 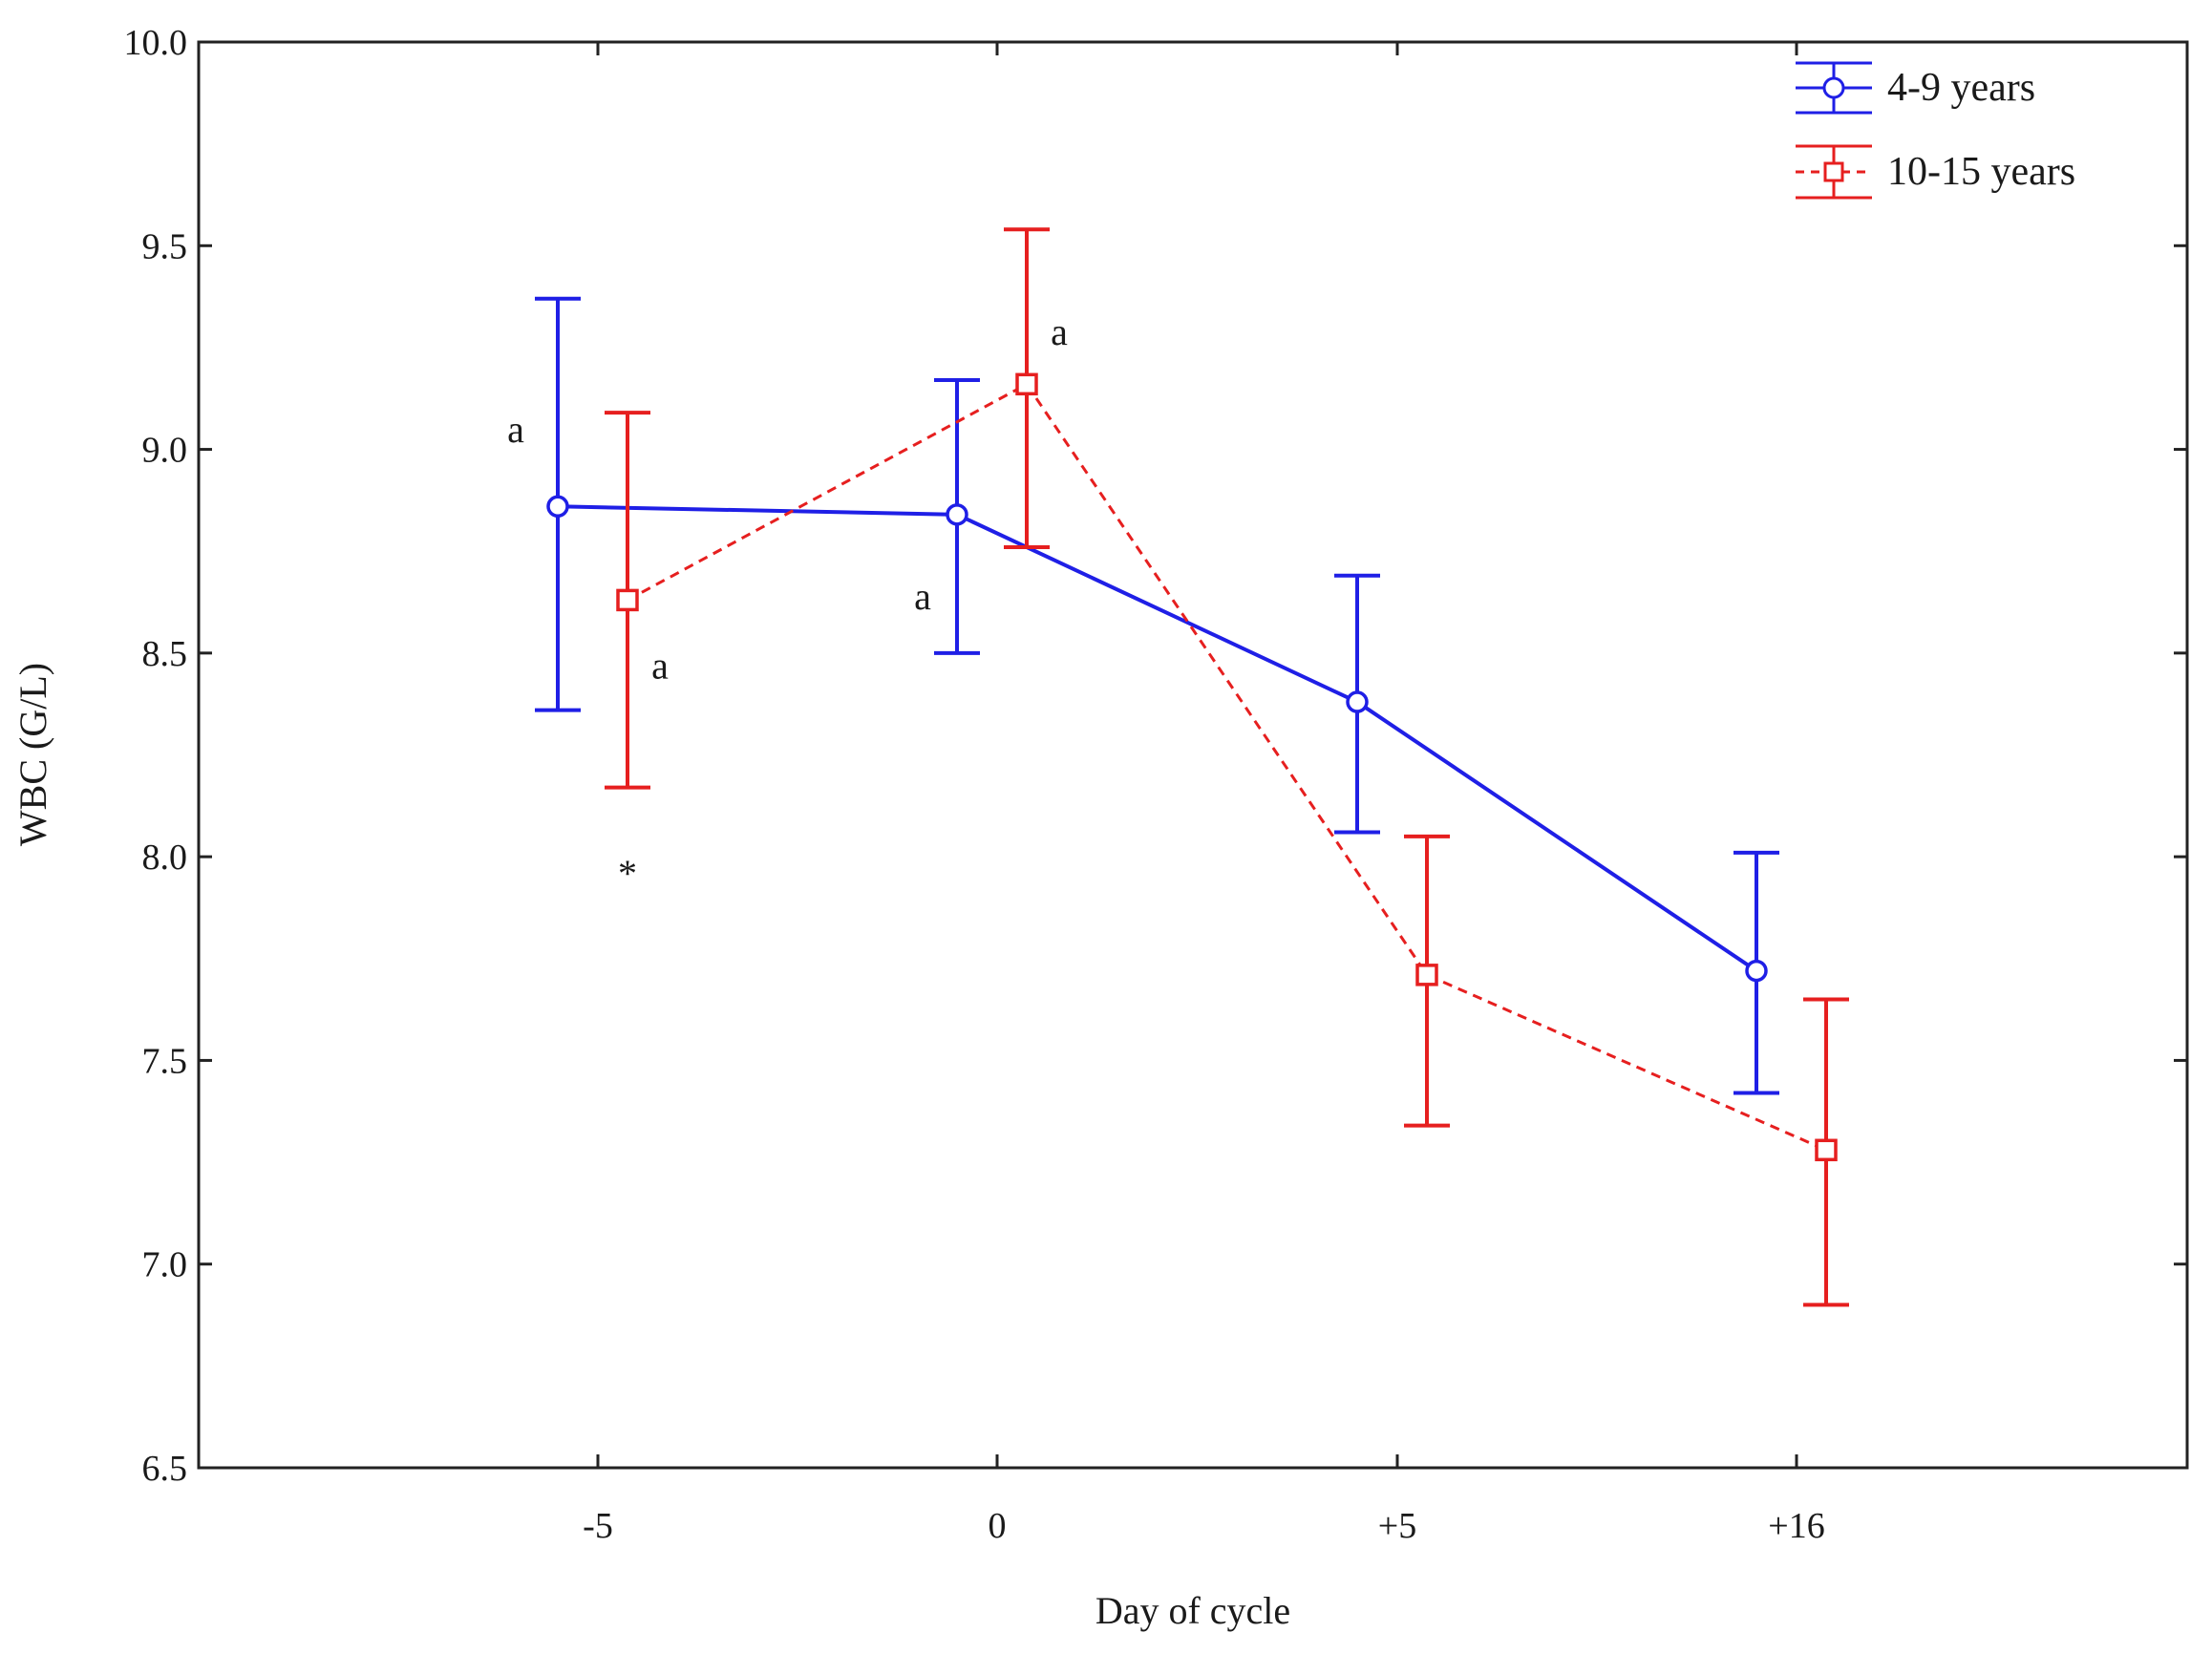 I want to click on legend-item-4-9-years: 4-9 years, so click(x=1915, y=88).